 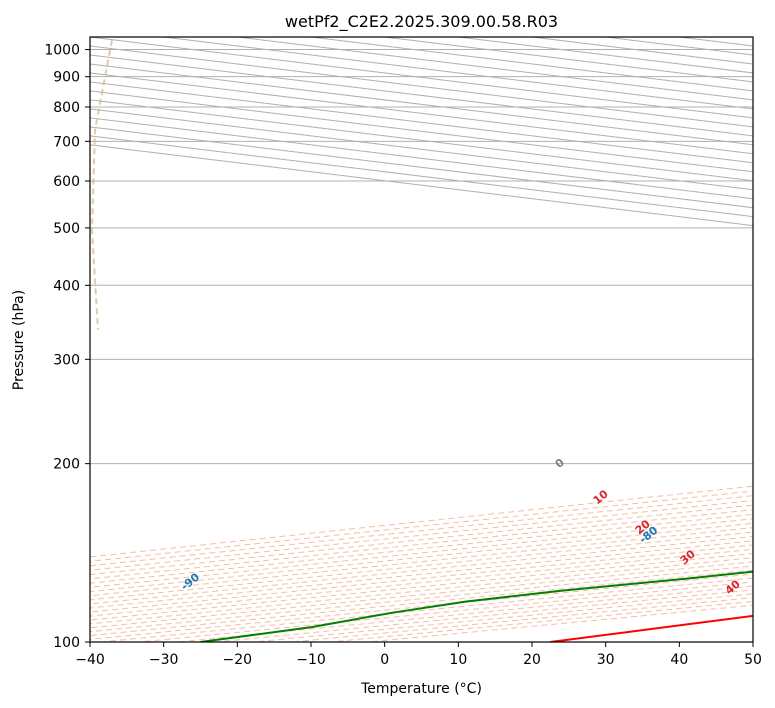 What do you see at coordinates (238, 660) in the screenshot?
I see `x-tick-label: −20` at bounding box center [238, 660].